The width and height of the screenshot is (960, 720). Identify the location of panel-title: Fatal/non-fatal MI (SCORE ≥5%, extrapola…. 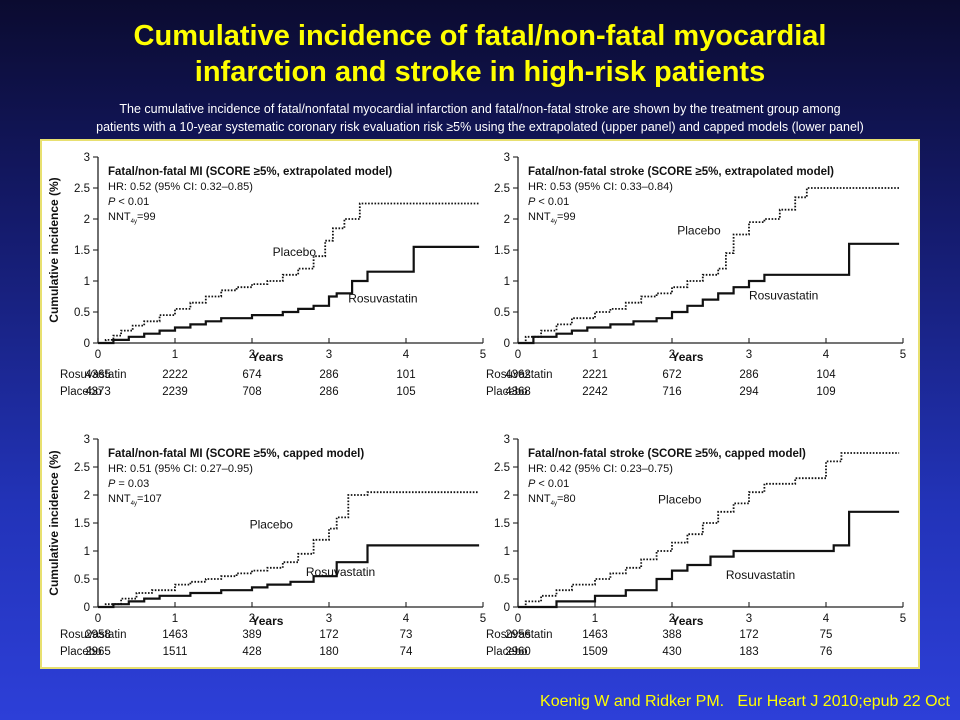
(250, 172).